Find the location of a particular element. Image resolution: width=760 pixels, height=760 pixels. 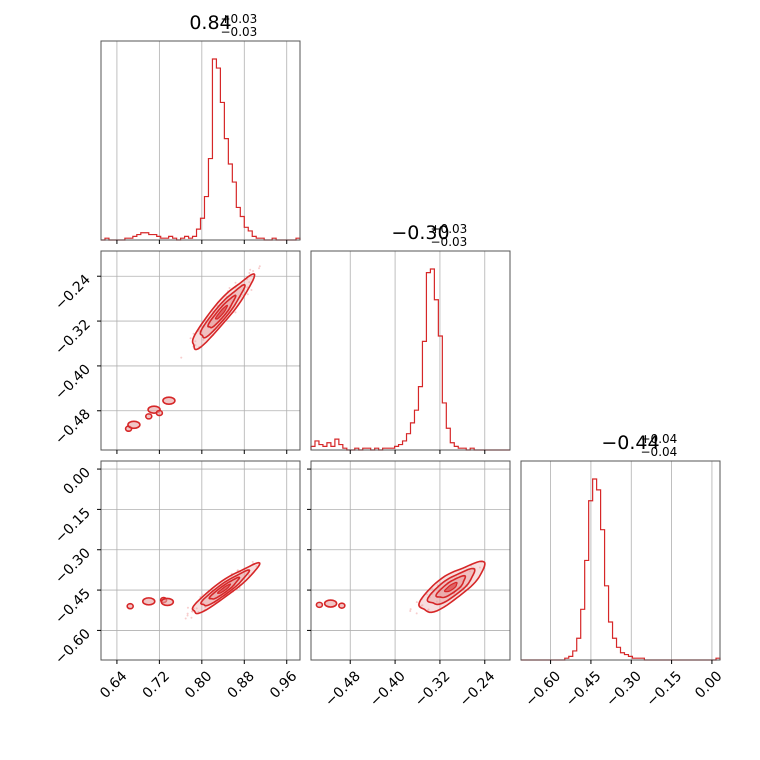

x-tick-label: −0.45 is located at coordinates (584, 689).